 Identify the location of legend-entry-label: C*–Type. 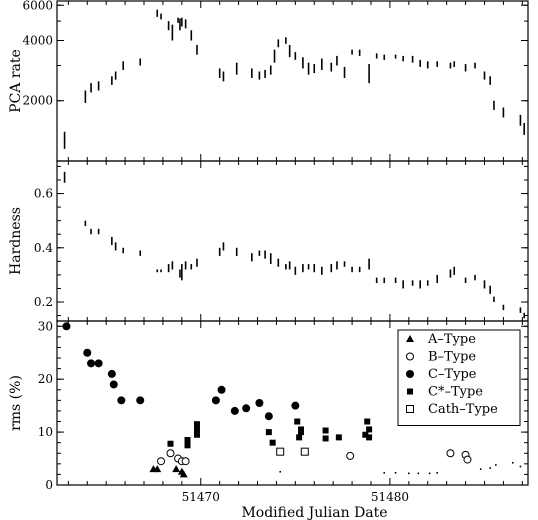
(455, 392).